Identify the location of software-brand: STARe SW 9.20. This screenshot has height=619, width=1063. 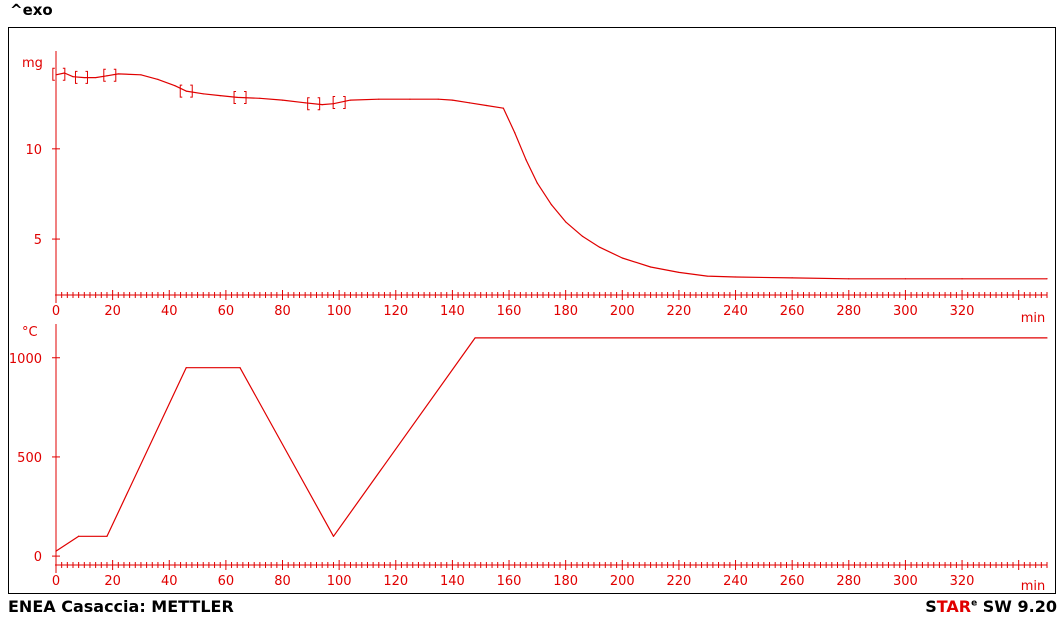
(991, 606).